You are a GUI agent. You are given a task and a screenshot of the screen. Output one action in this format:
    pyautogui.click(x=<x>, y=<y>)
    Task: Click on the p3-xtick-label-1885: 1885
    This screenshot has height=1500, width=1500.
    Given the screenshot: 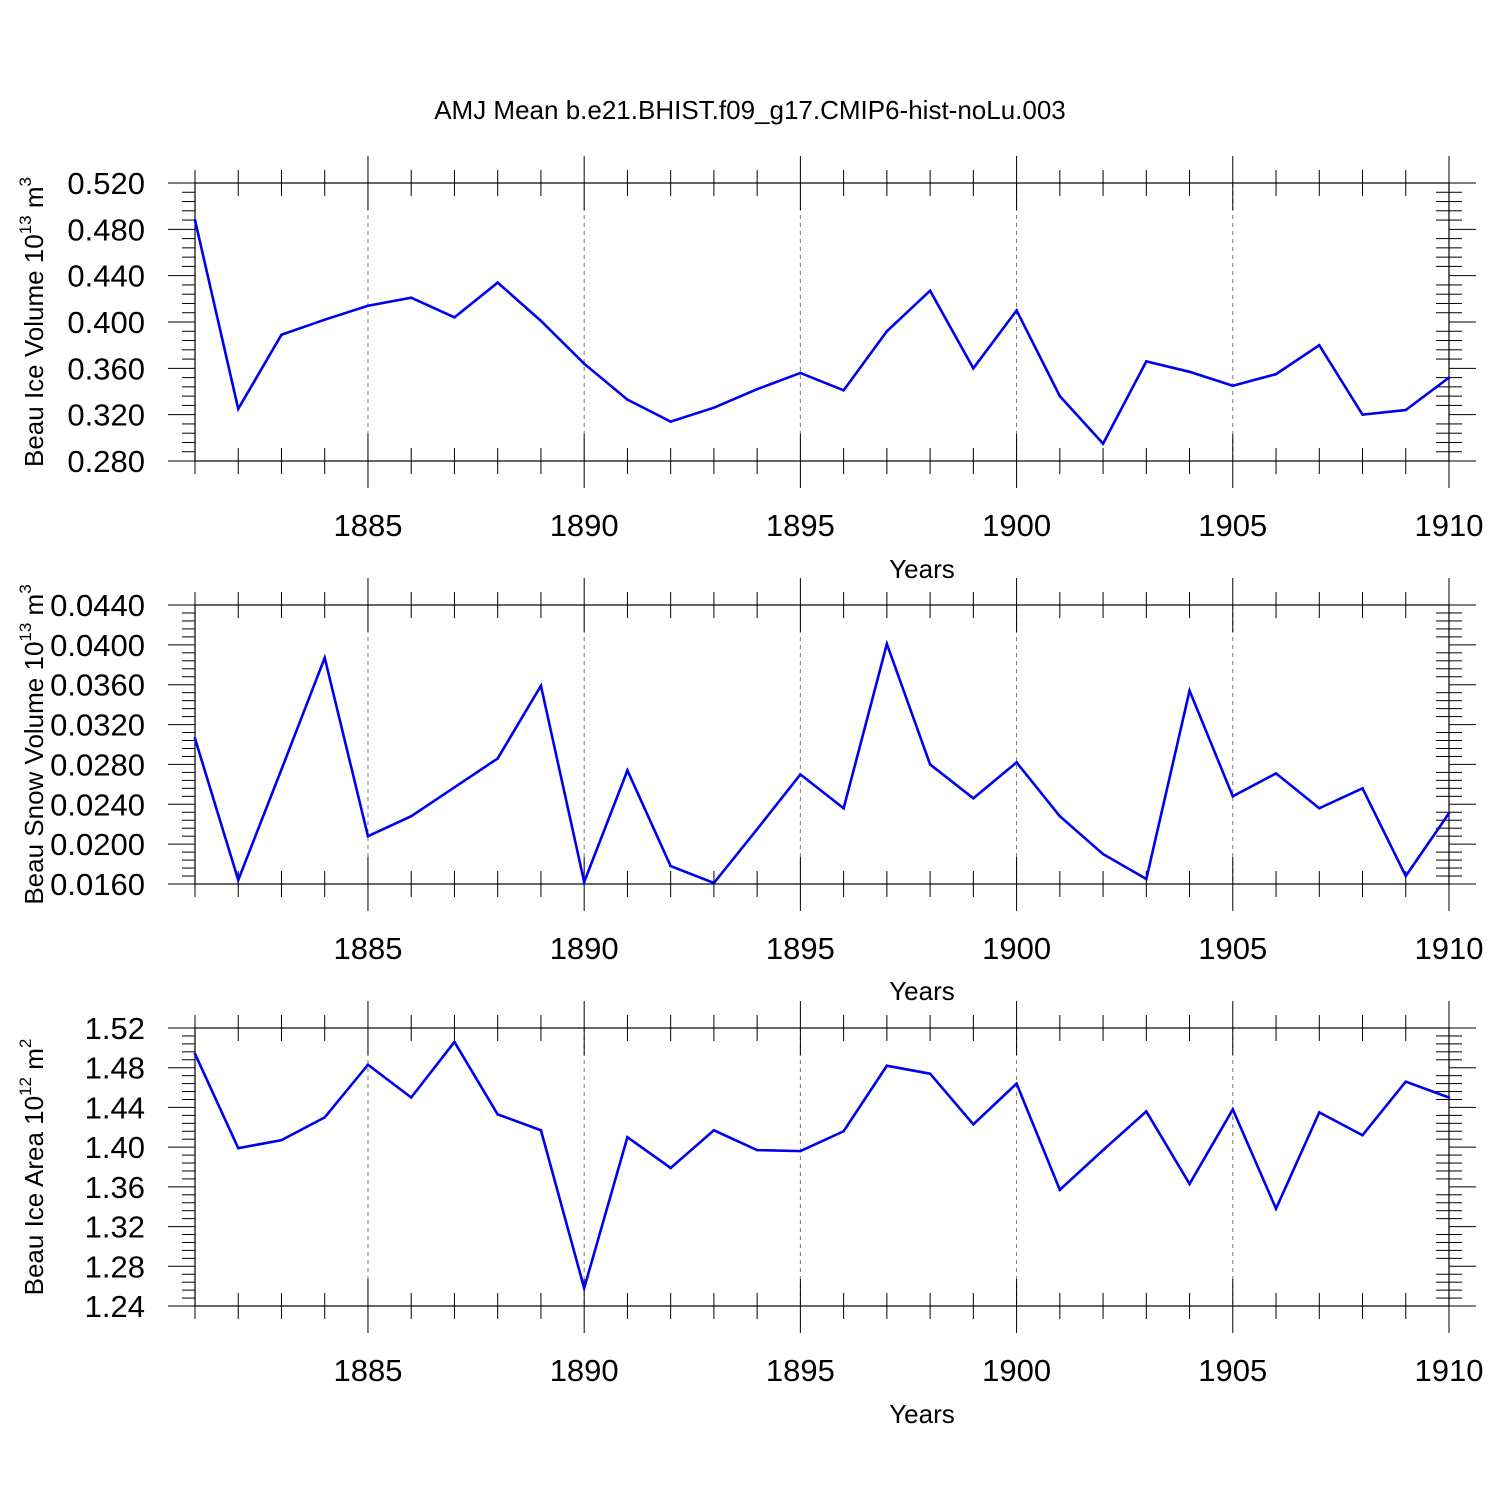 What is the action you would take?
    pyautogui.click(x=367, y=1370)
    